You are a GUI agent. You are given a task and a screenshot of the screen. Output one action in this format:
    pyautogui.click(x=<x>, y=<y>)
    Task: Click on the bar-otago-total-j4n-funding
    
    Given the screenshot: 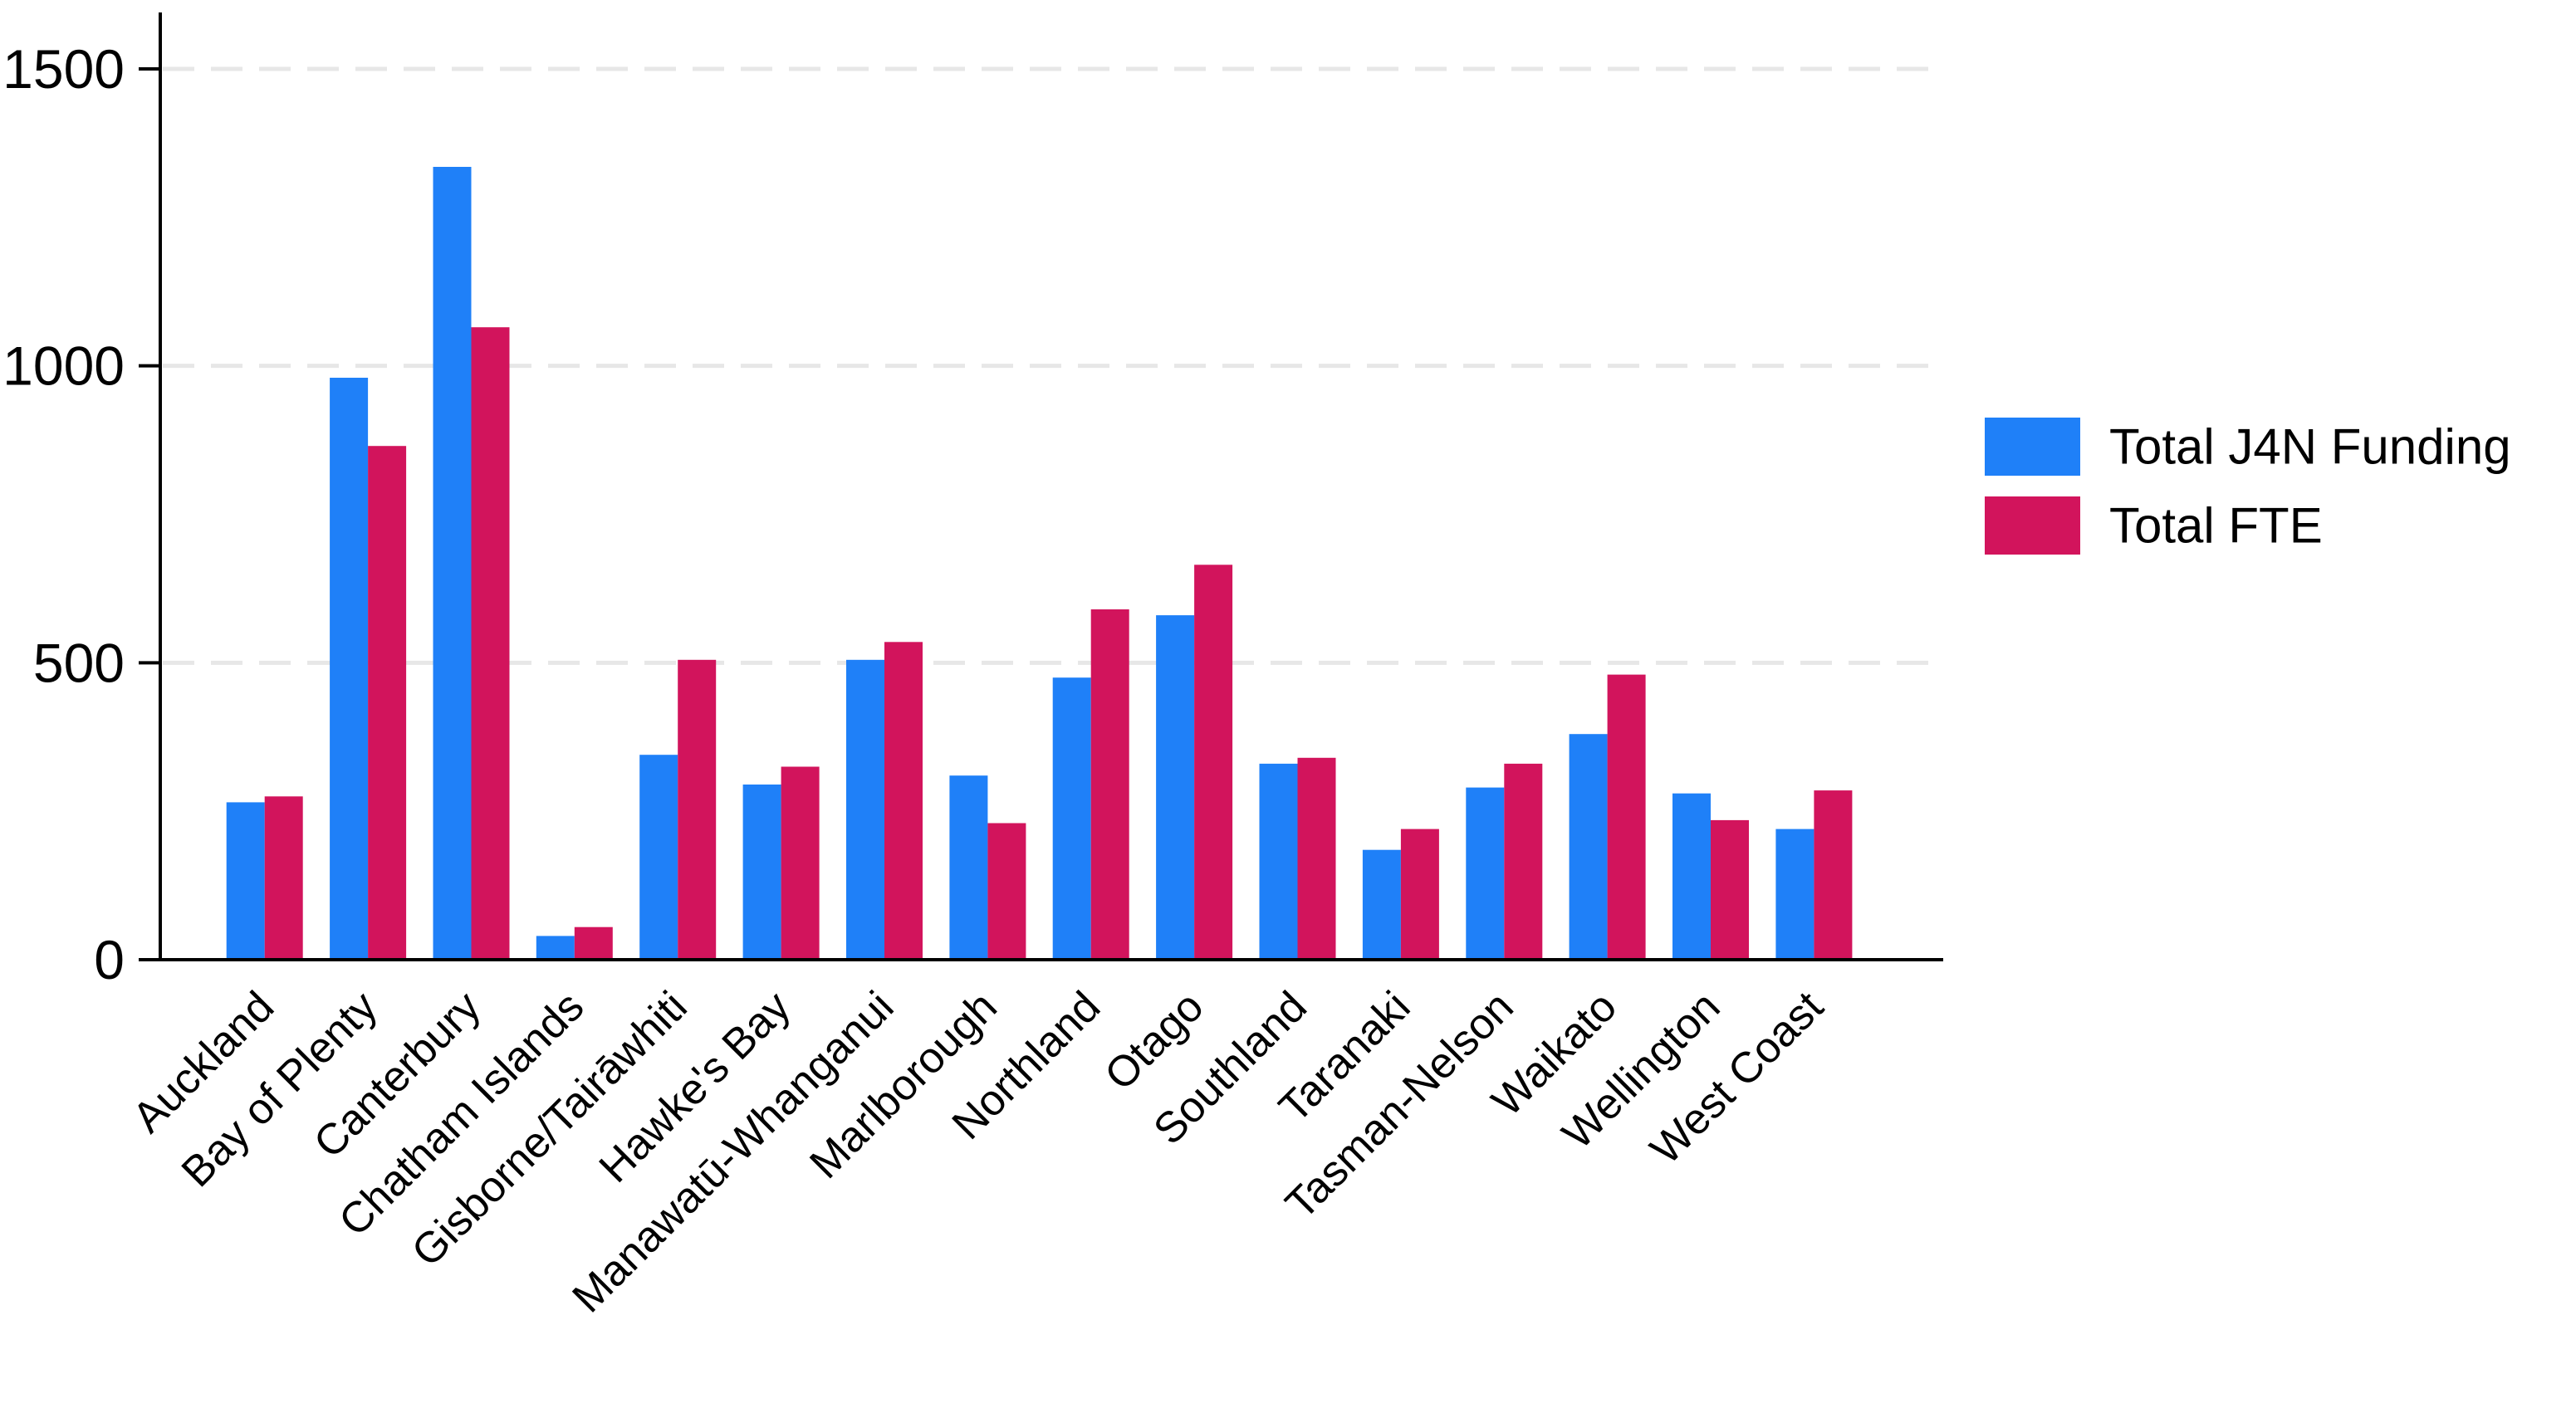 What is the action you would take?
    pyautogui.click(x=1176, y=788)
    